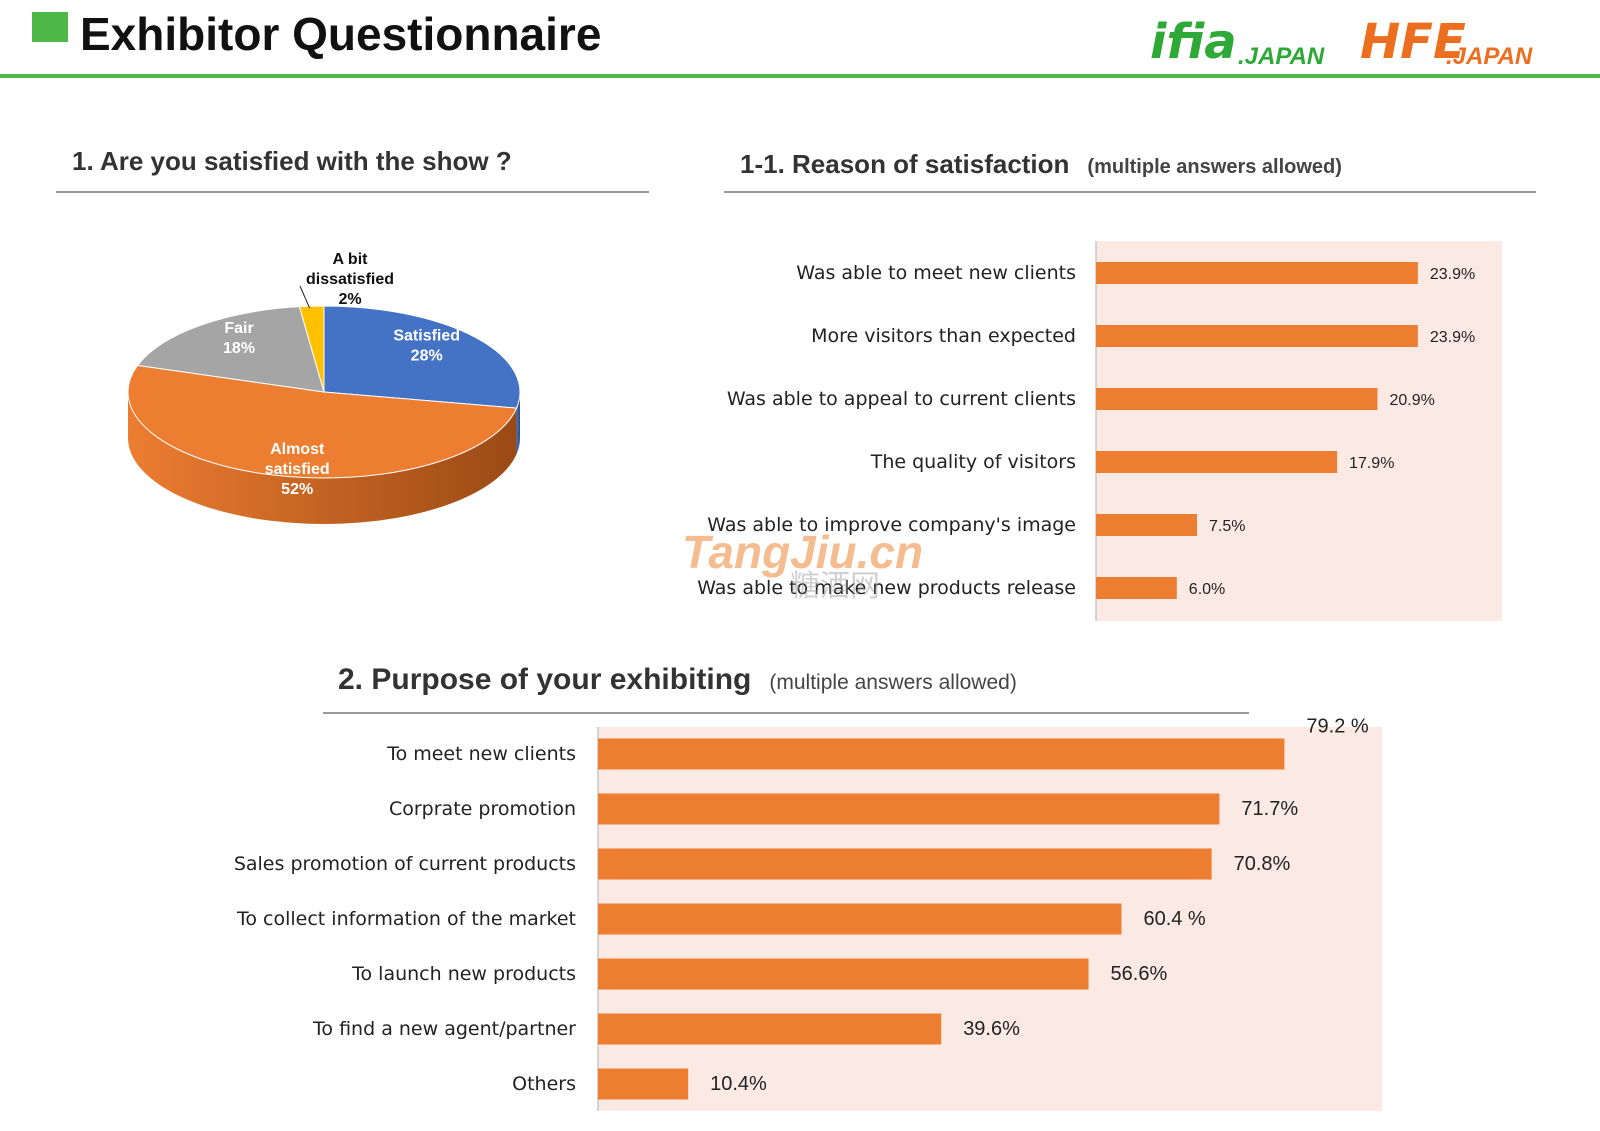 The width and height of the screenshot is (1600, 1131). I want to click on category-label: Was able to appeal to current clients, so click(901, 399).